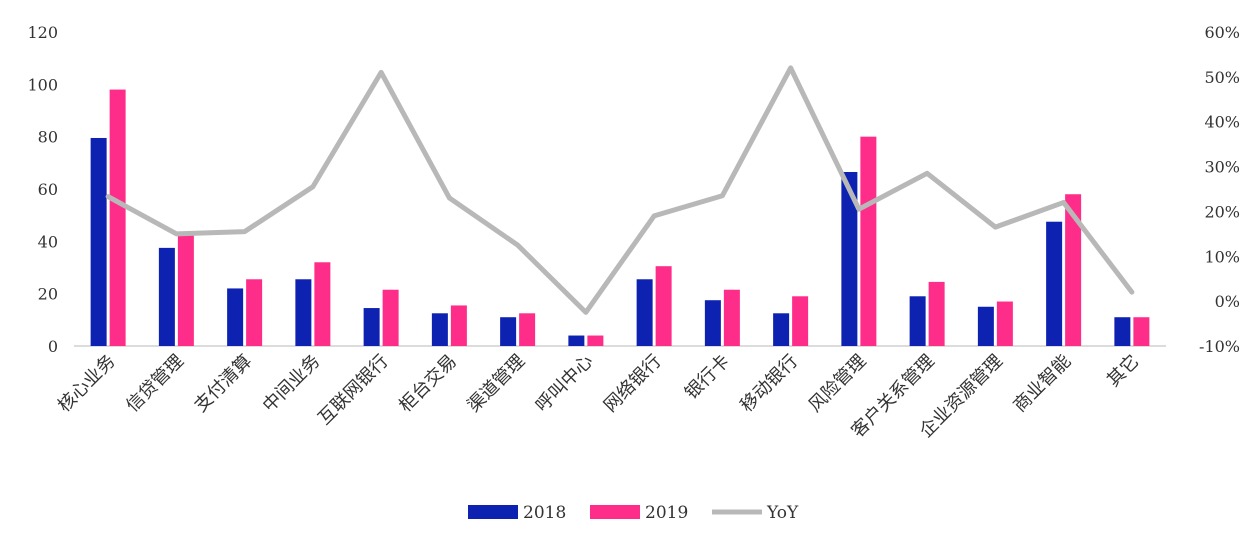 The height and width of the screenshot is (533, 1251). I want to click on right-tick-label: -10%, so click(1219, 346).